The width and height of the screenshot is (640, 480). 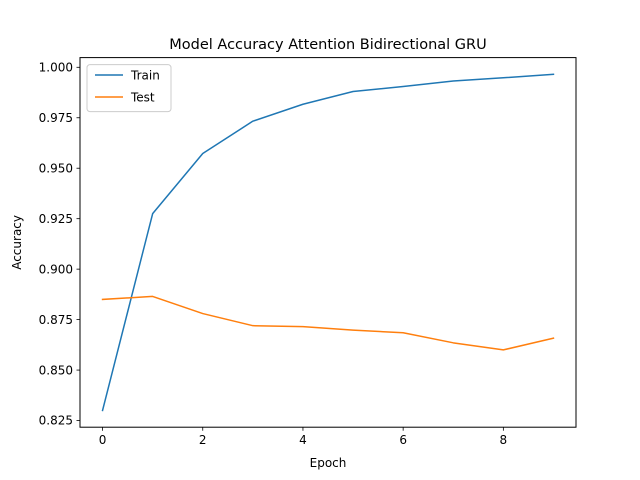 I want to click on legend-label-test: Test, so click(x=142, y=98).